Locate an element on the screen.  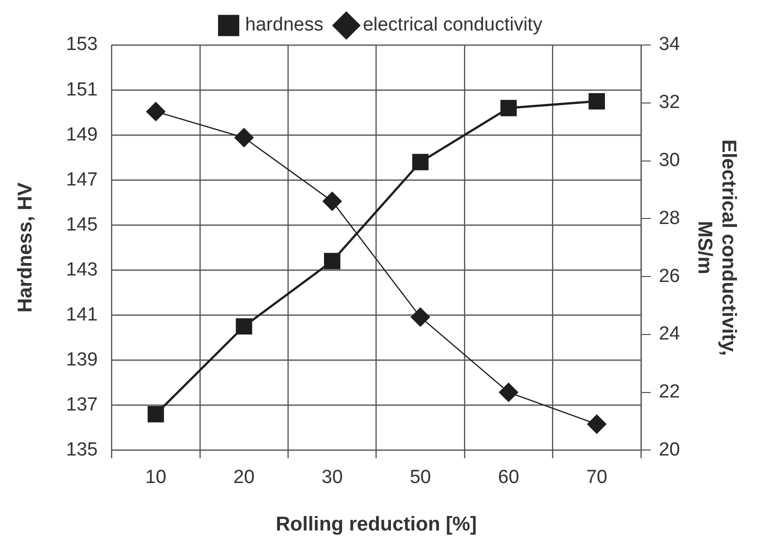
x-tick-label: 70 is located at coordinates (597, 477).